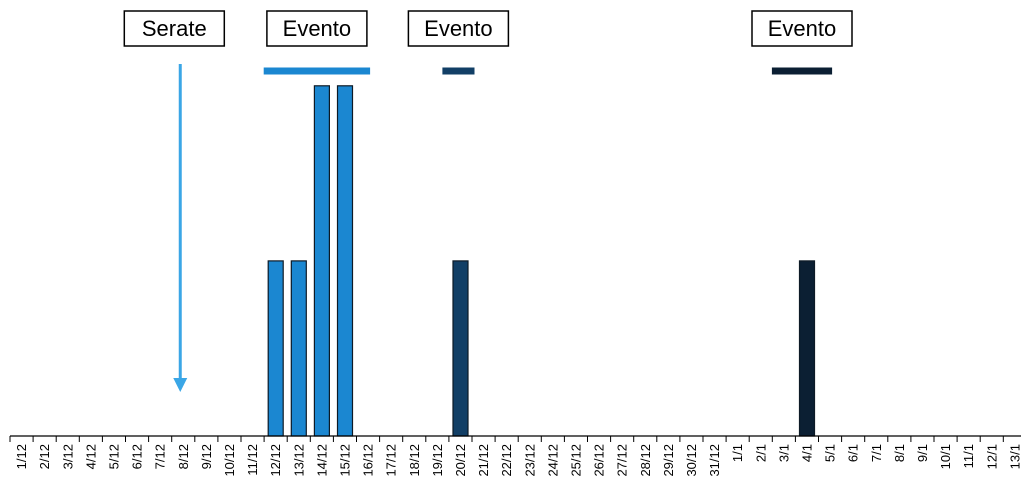 Image resolution: width=1021 pixels, height=493 pixels. I want to click on x-tick-label-21-12: 21/12, so click(483, 460).